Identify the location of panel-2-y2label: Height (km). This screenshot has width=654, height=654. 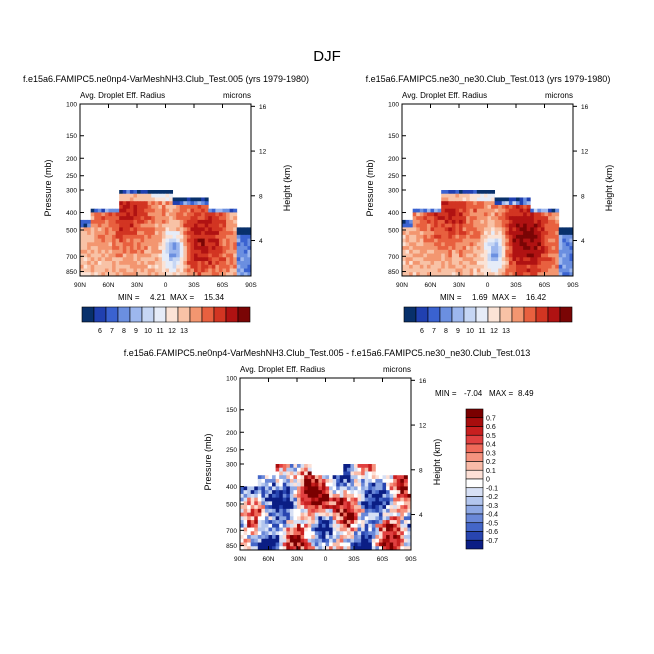
(609, 188).